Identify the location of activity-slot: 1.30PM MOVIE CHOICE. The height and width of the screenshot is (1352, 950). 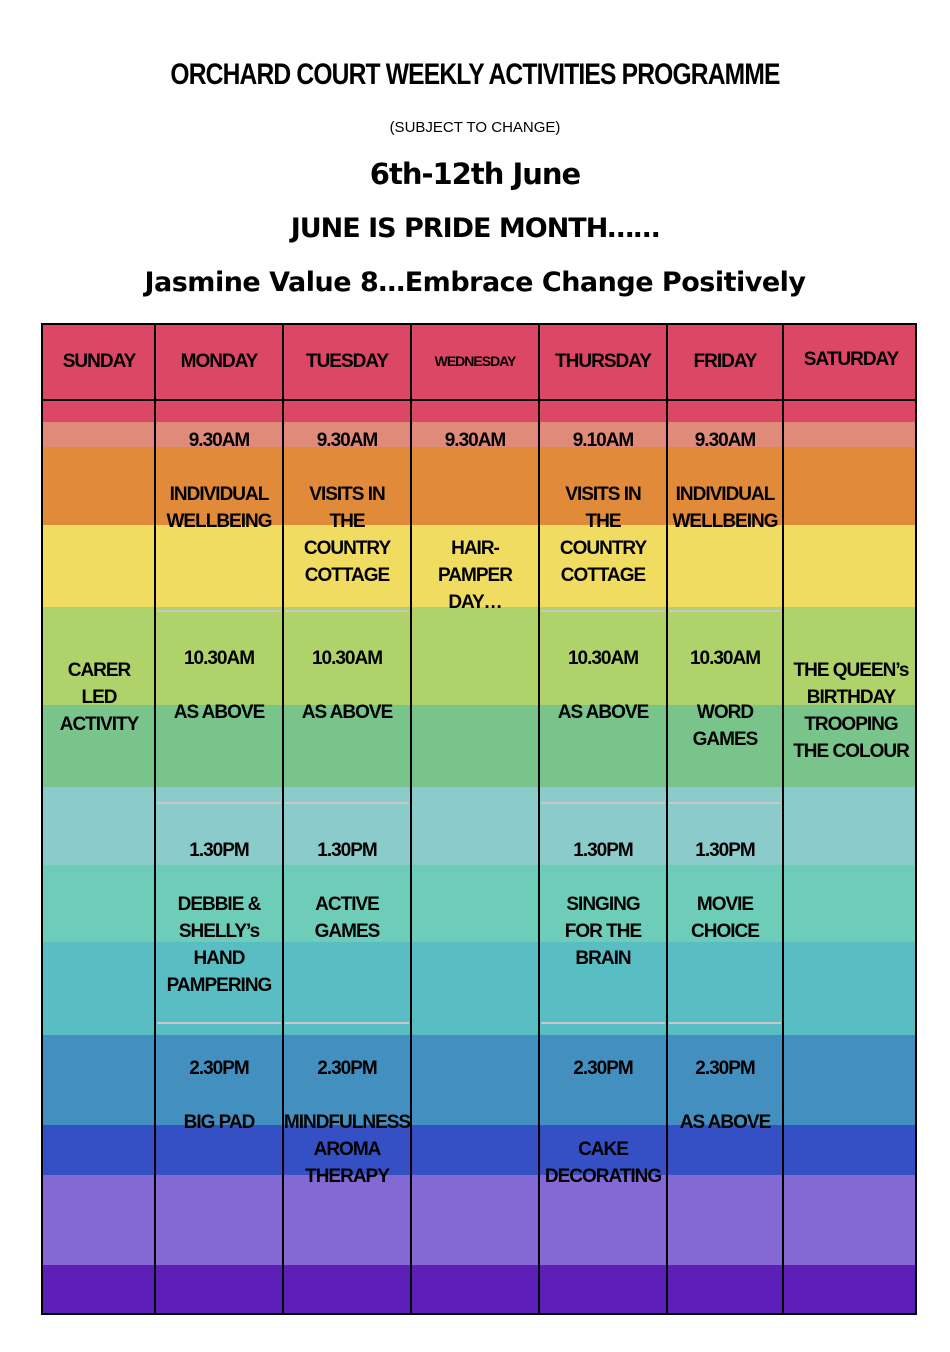
(725, 891).